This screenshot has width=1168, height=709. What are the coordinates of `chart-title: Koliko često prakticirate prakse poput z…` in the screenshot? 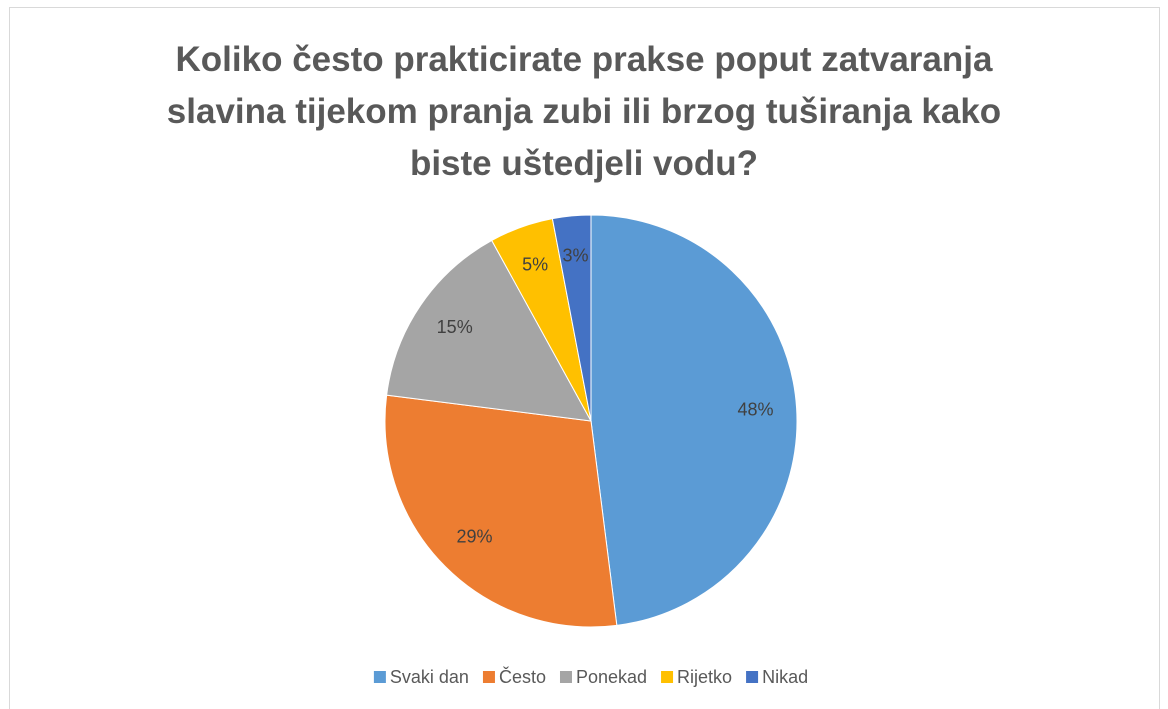 It's located at (584, 111).